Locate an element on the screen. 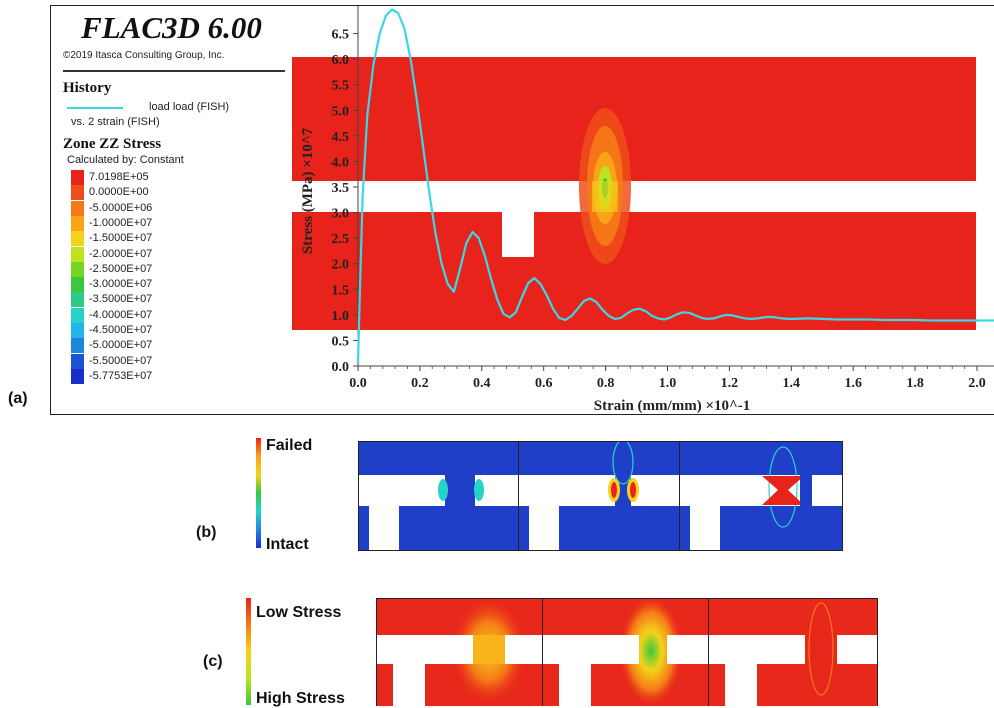 This screenshot has width=994, height=708. y-tick-label: 2.0 is located at coordinates (341, 265).